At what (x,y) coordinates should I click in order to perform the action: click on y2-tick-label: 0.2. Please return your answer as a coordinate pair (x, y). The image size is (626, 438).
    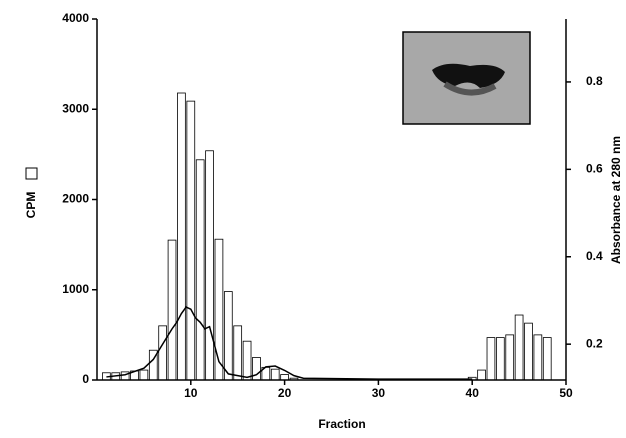
    Looking at the image, I should click on (594, 343).